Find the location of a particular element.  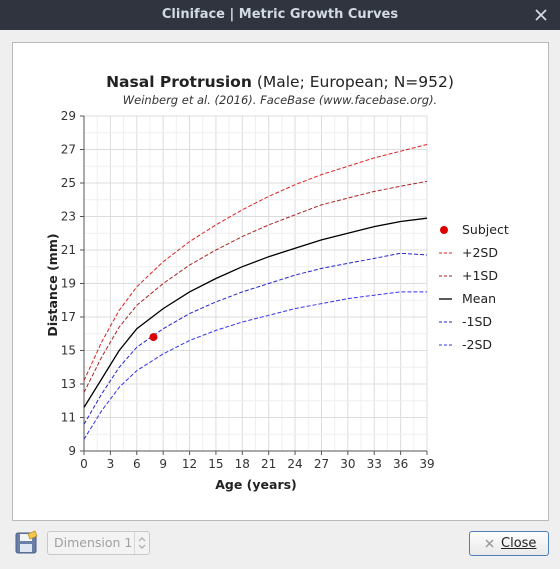

chart-title-rest: (Male; European; N=952) is located at coordinates (355, 82).